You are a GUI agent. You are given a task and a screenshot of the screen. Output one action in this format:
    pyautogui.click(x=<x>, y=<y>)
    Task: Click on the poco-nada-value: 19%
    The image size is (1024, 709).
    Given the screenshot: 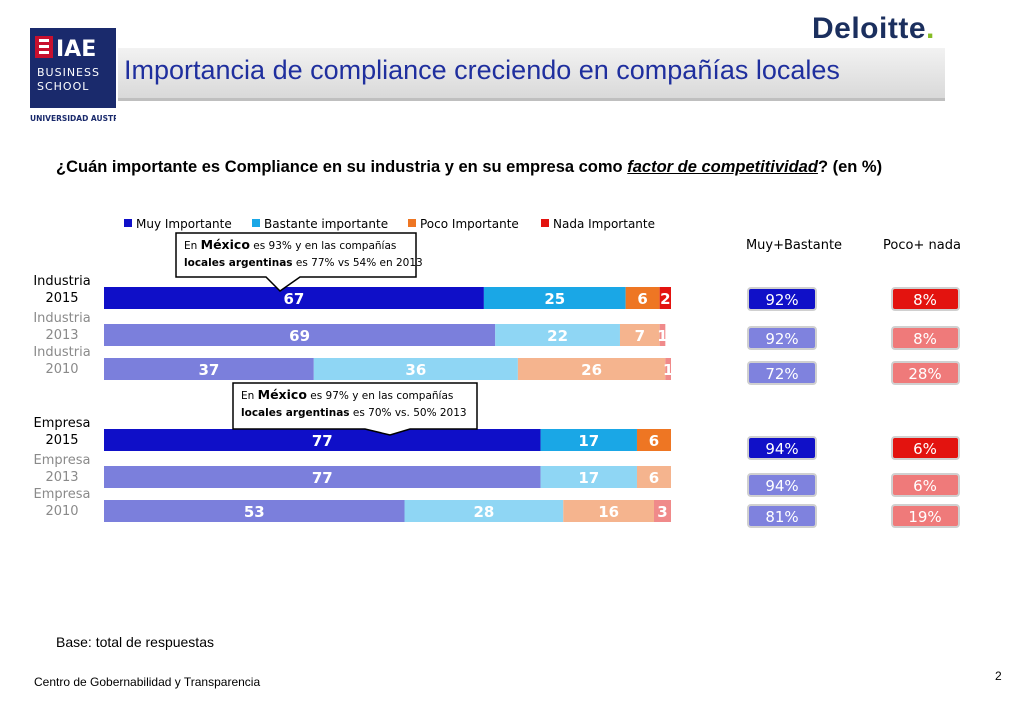 What is the action you would take?
    pyautogui.click(x=924, y=517)
    